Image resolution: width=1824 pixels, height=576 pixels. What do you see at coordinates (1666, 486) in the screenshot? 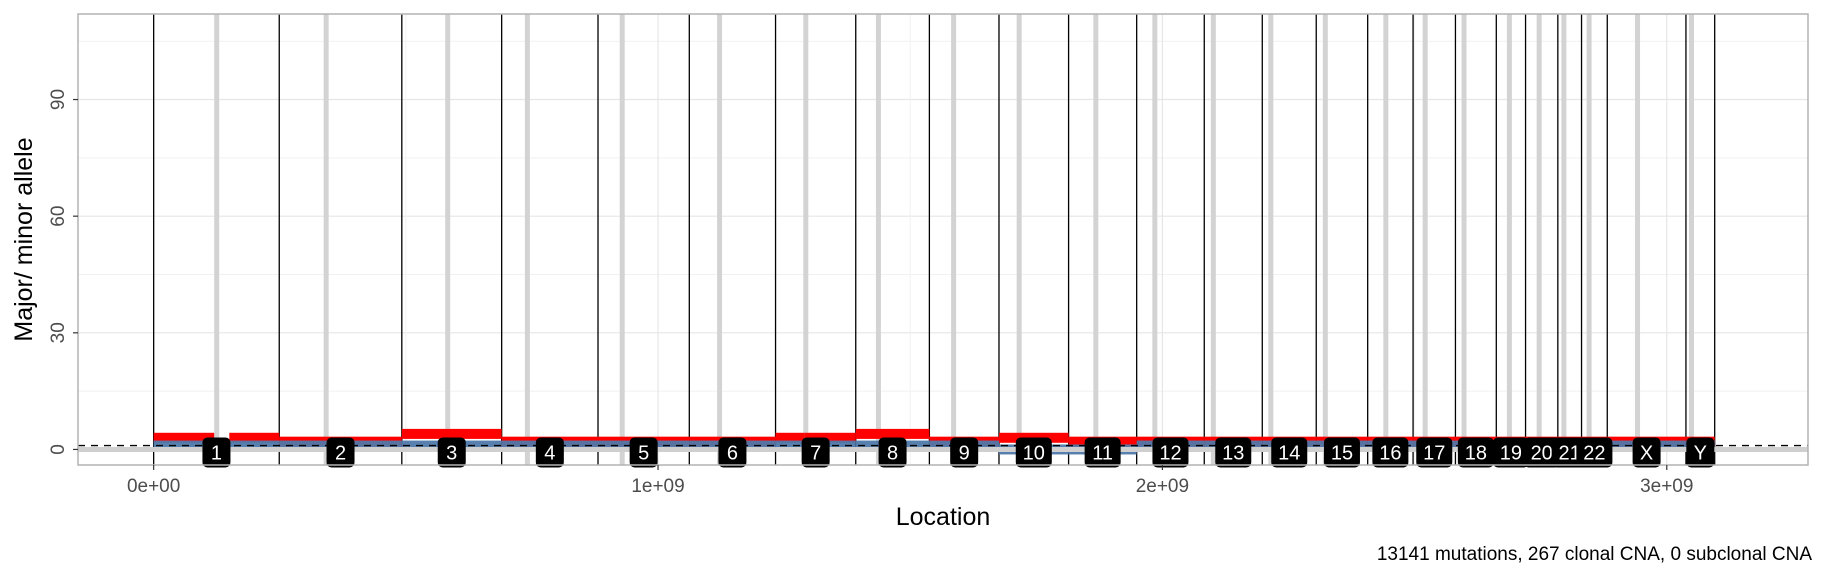
I see `x-tick-label: 3e+09` at bounding box center [1666, 486].